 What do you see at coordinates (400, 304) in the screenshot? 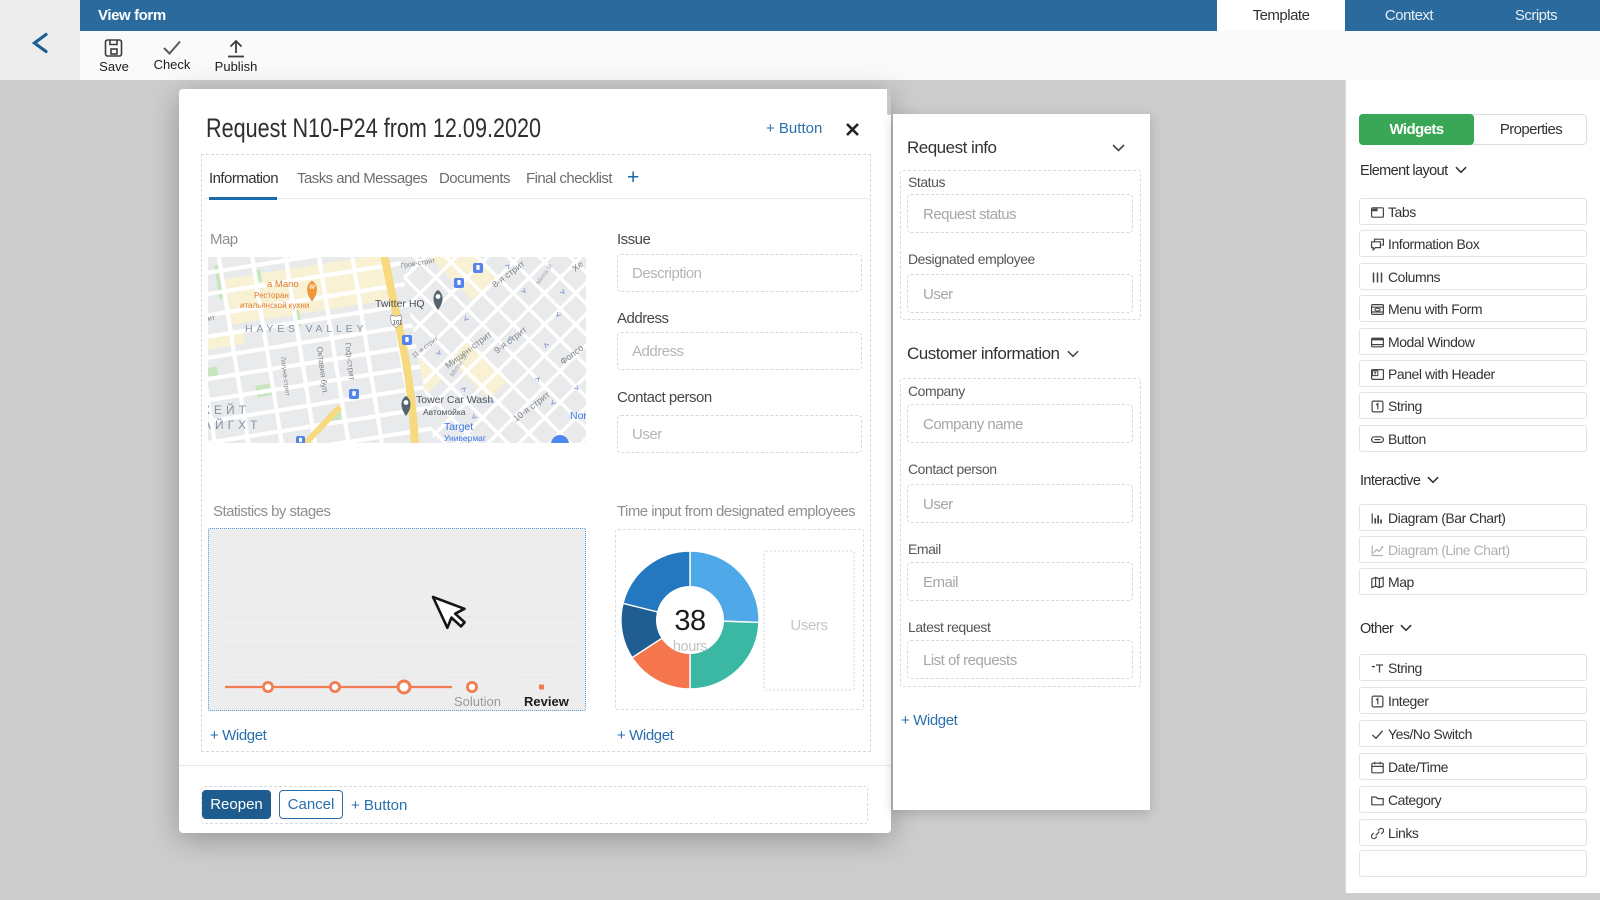
I see `svg-text: Twitter HQ` at bounding box center [400, 304].